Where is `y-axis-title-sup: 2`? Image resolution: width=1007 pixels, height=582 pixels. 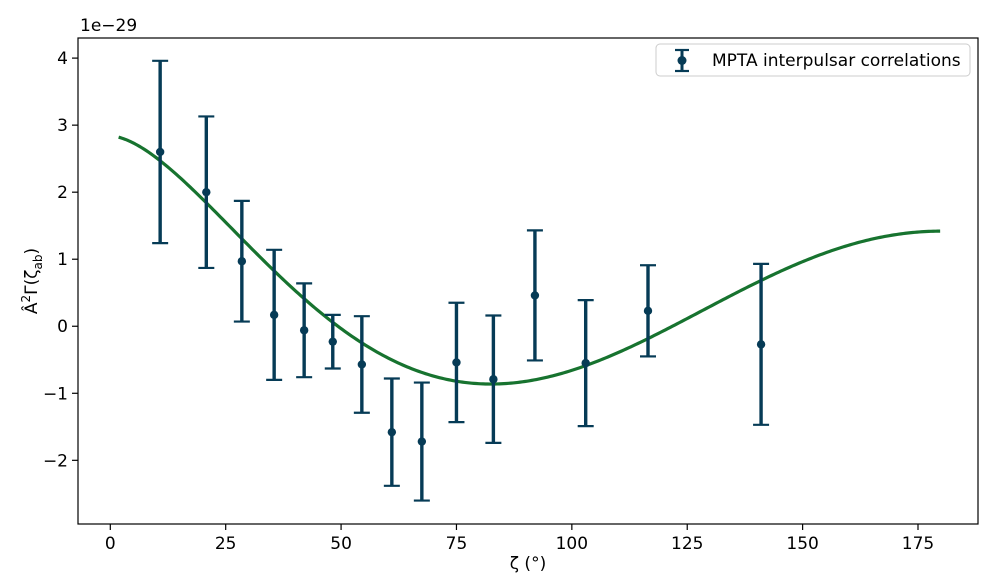
y-axis-title-sup: 2 is located at coordinates (26, 299).